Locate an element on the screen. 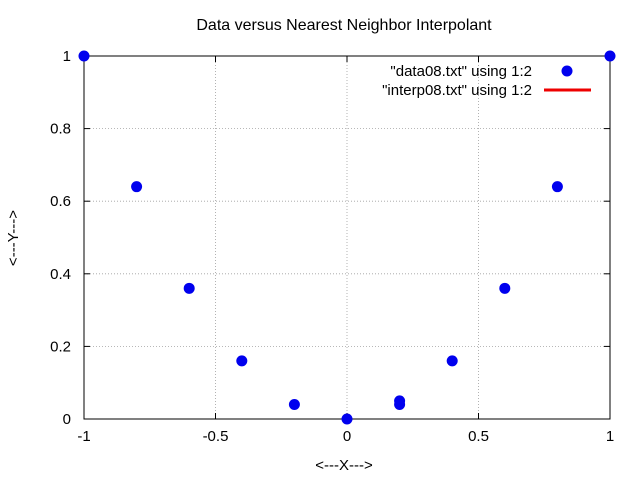  x-tick-label: 1 is located at coordinates (610, 436).